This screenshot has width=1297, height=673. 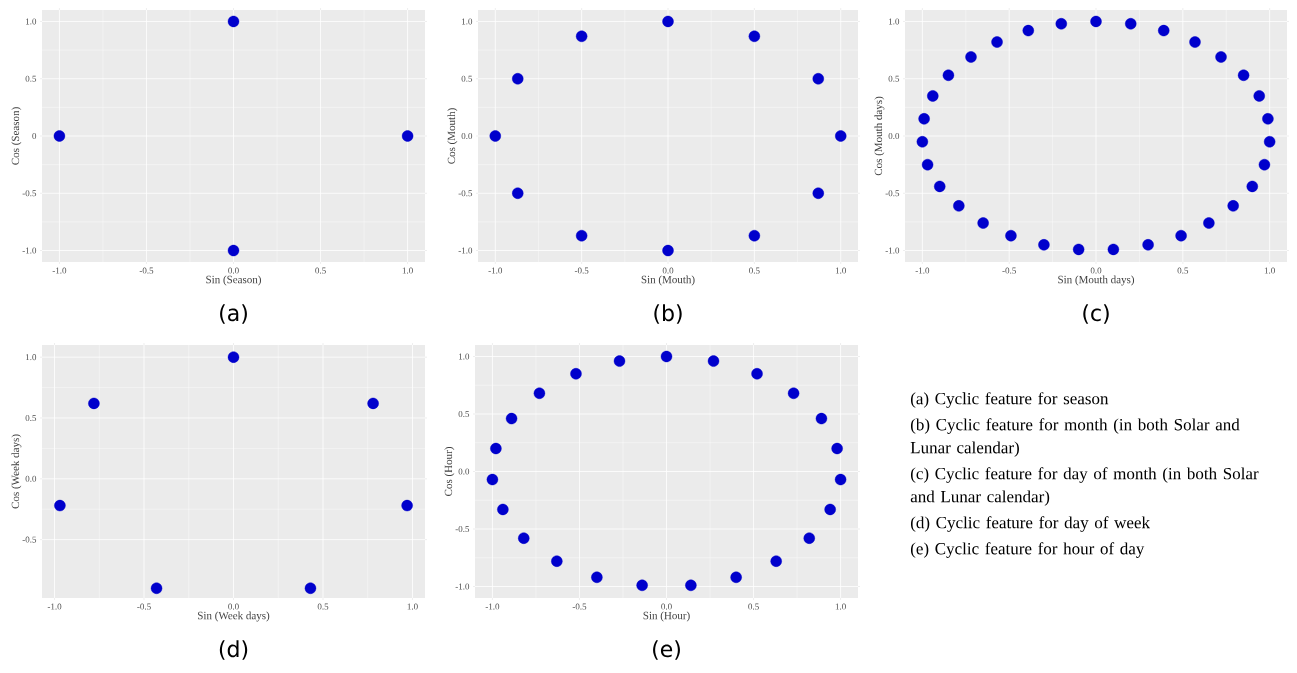 I want to click on text: (a), so click(x=233, y=314).